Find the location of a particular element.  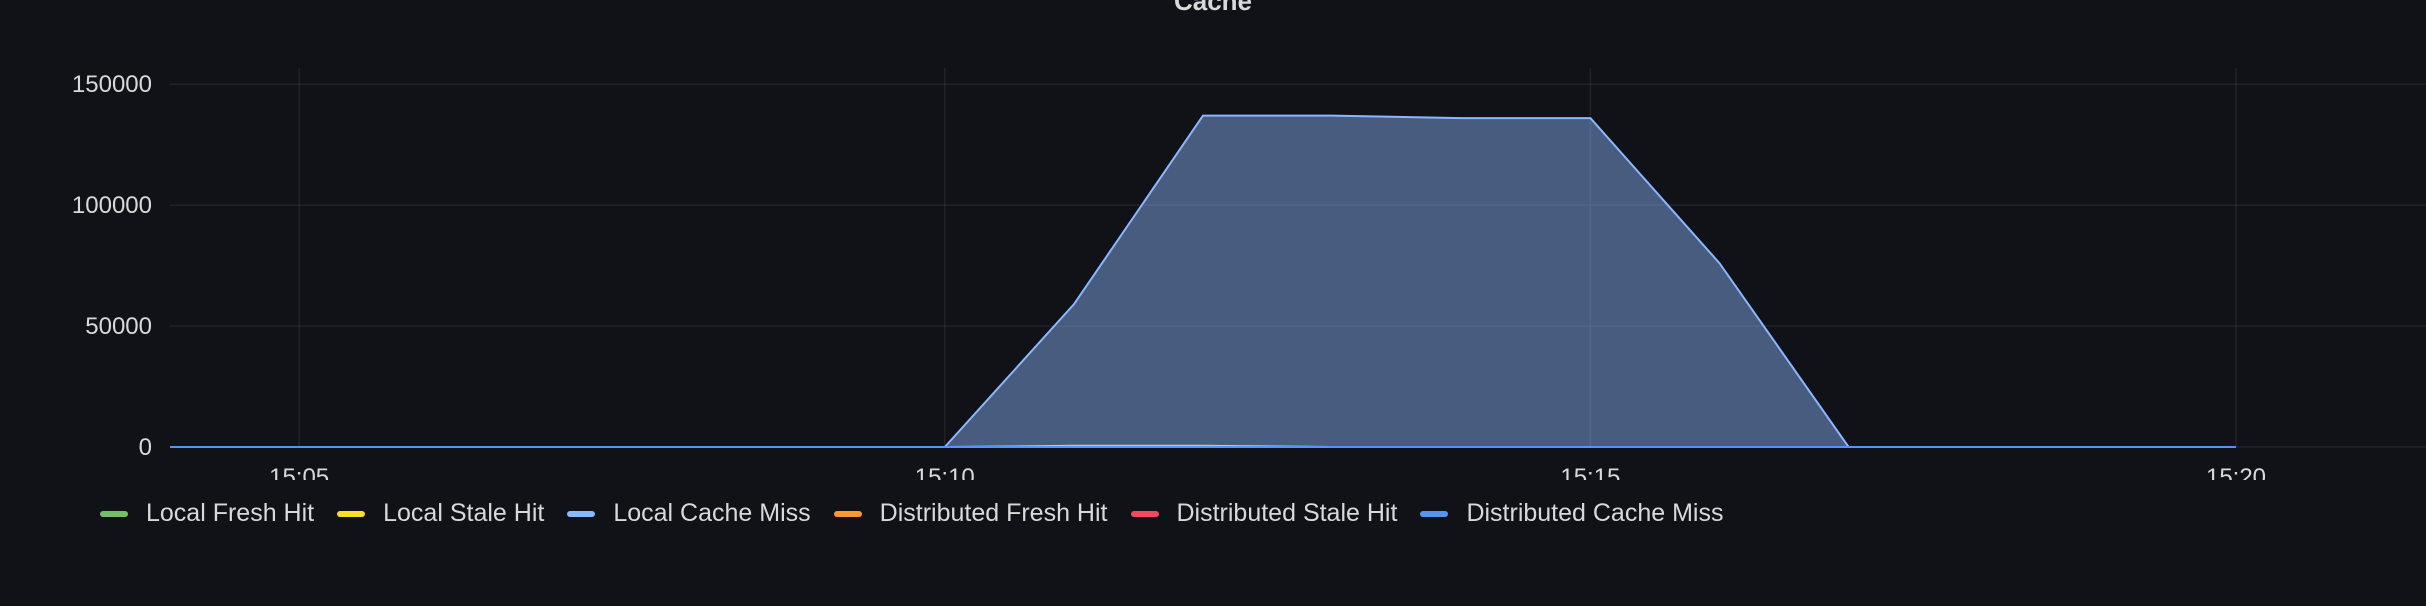

legend-label: Local Fresh Hit is located at coordinates (230, 513).